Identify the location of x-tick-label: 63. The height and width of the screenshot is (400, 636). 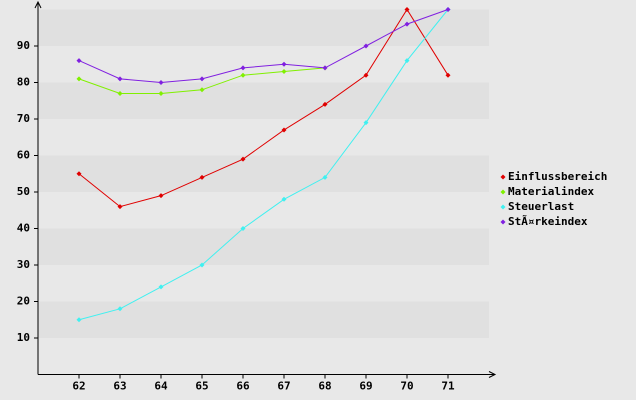
(119, 386).